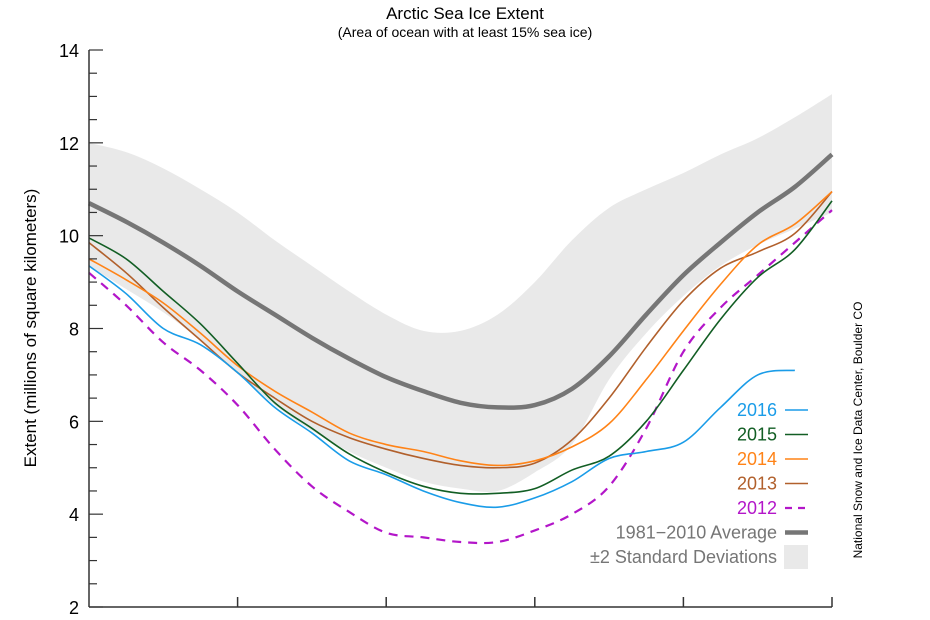  What do you see at coordinates (757, 484) in the screenshot?
I see `legend-label: 2013` at bounding box center [757, 484].